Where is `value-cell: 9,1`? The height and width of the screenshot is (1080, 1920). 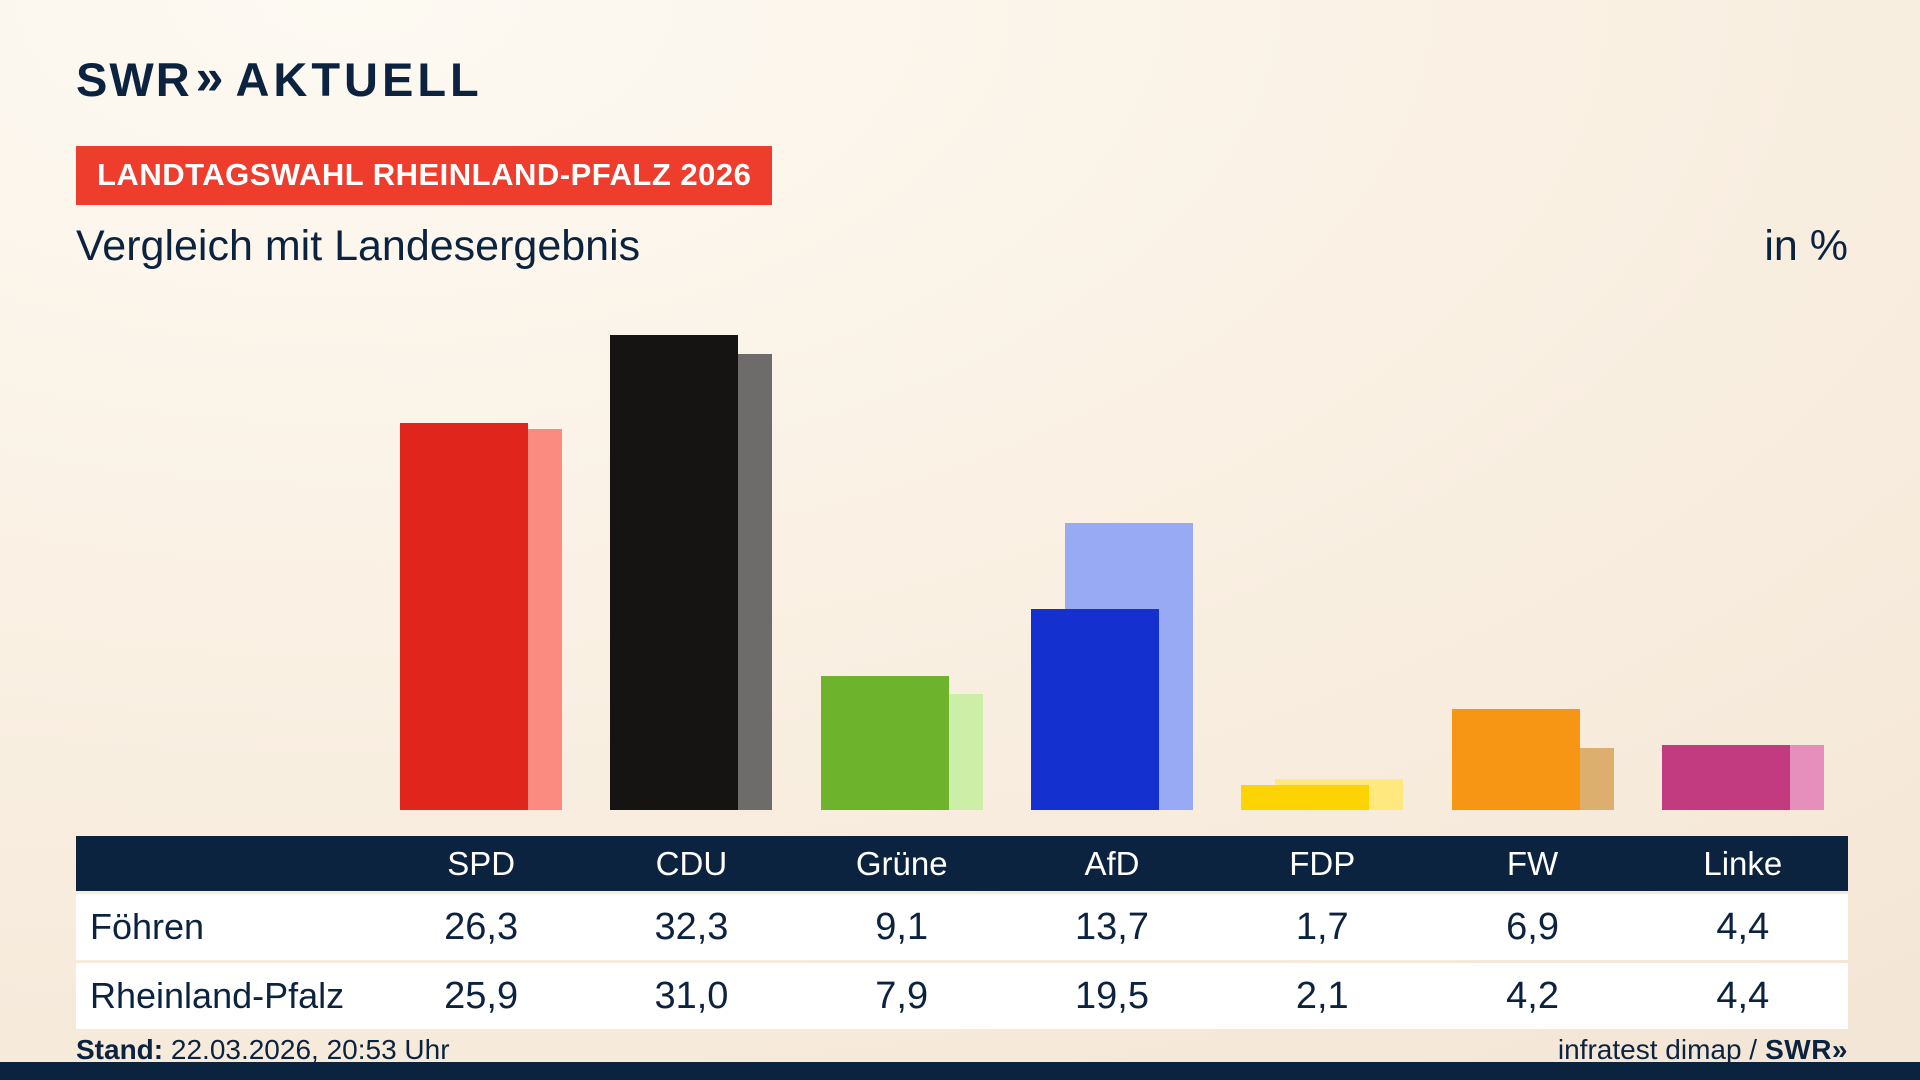
value-cell: 9,1 is located at coordinates (902, 926).